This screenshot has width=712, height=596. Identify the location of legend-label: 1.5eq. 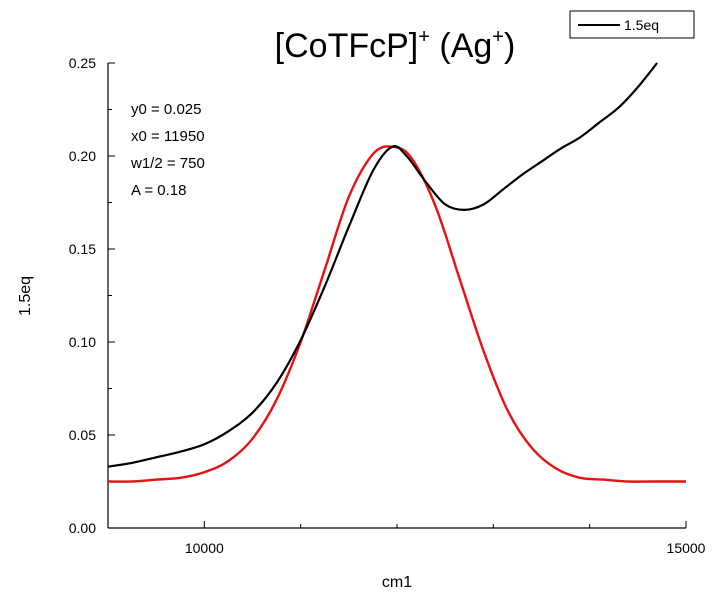
(641, 25).